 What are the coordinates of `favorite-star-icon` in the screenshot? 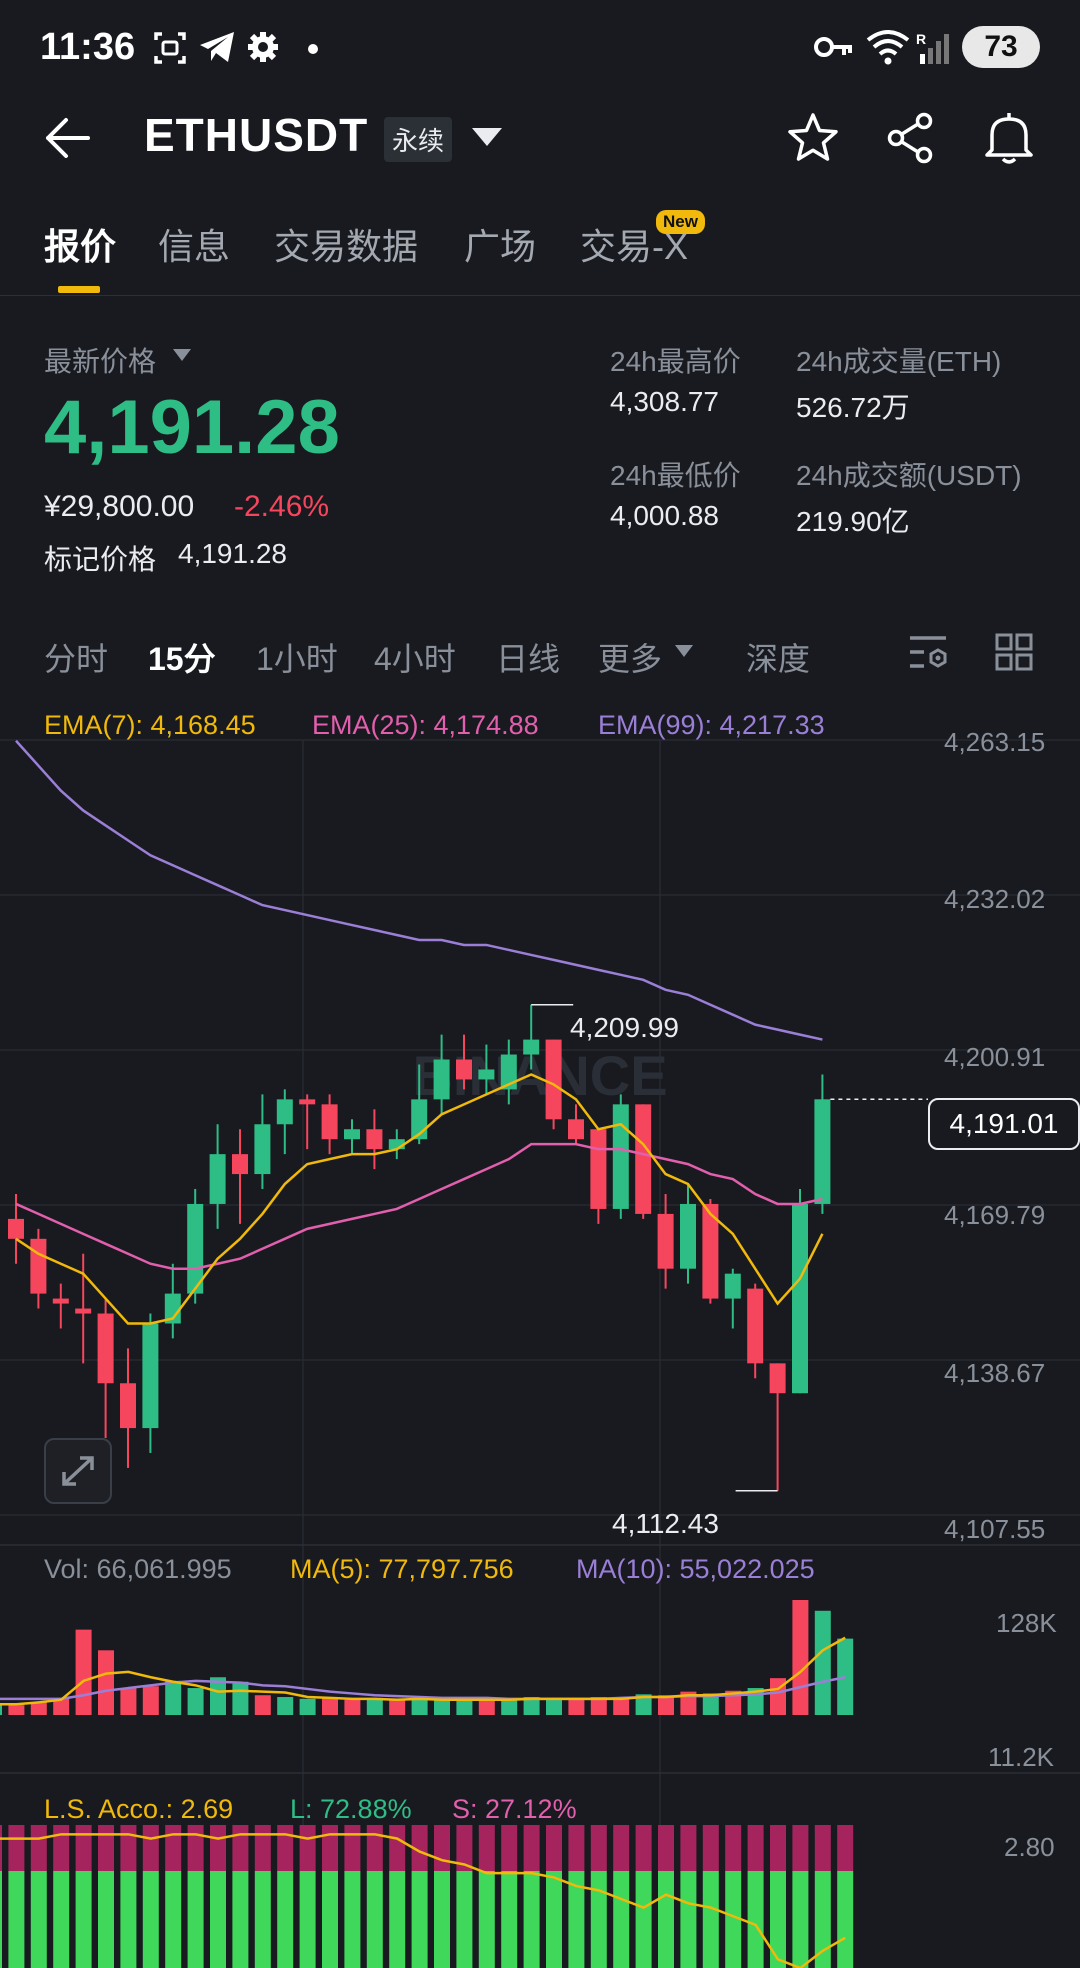 It's located at (813, 138).